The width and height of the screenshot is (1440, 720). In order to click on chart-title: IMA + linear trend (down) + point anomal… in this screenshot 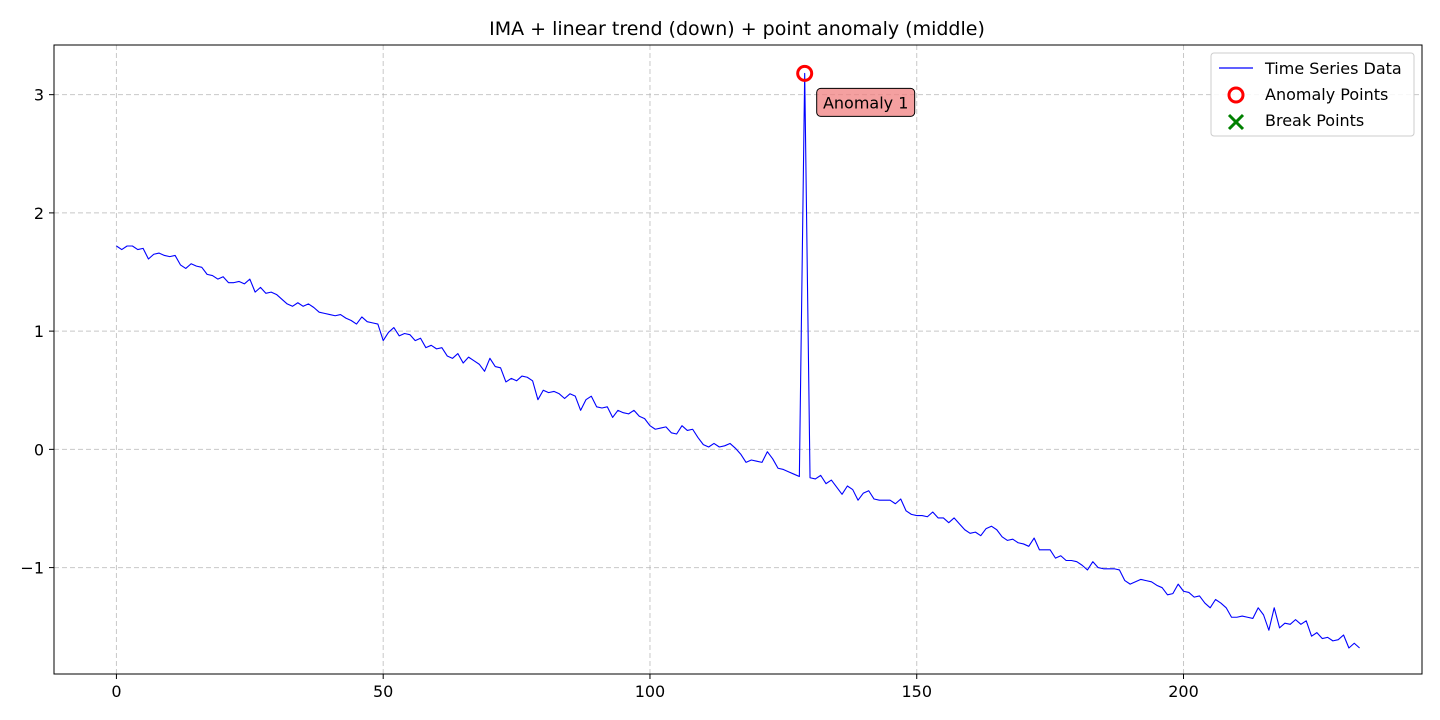, I will do `click(737, 29)`.